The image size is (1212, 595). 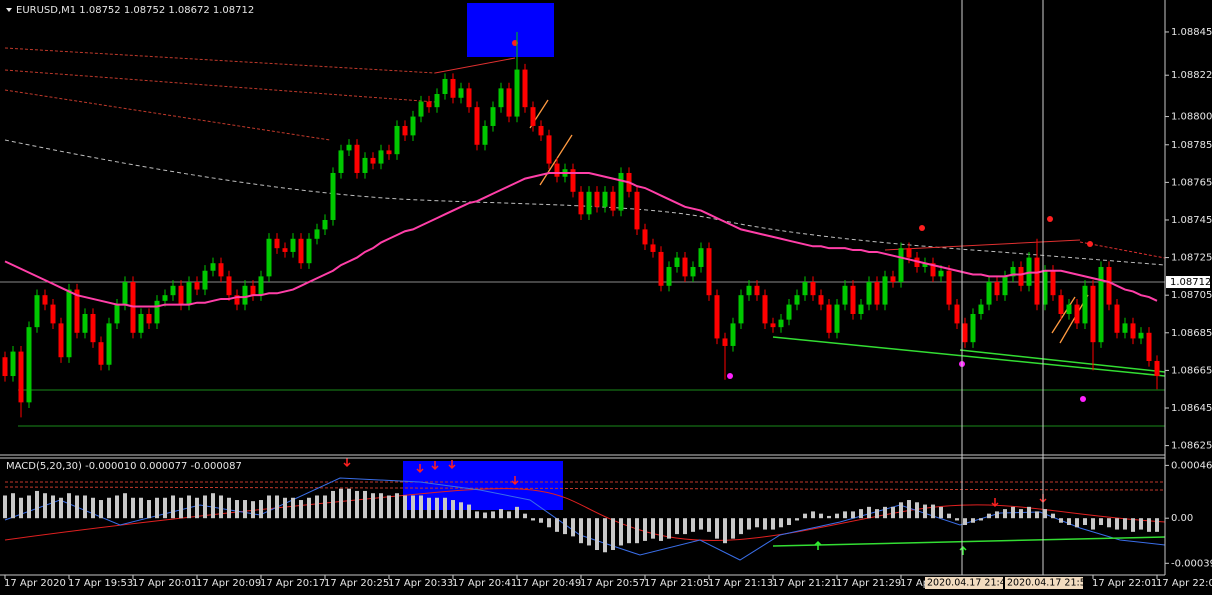 What do you see at coordinates (868, 583) in the screenshot?
I see `x-tick-label: 17 Apr 21:29` at bounding box center [868, 583].